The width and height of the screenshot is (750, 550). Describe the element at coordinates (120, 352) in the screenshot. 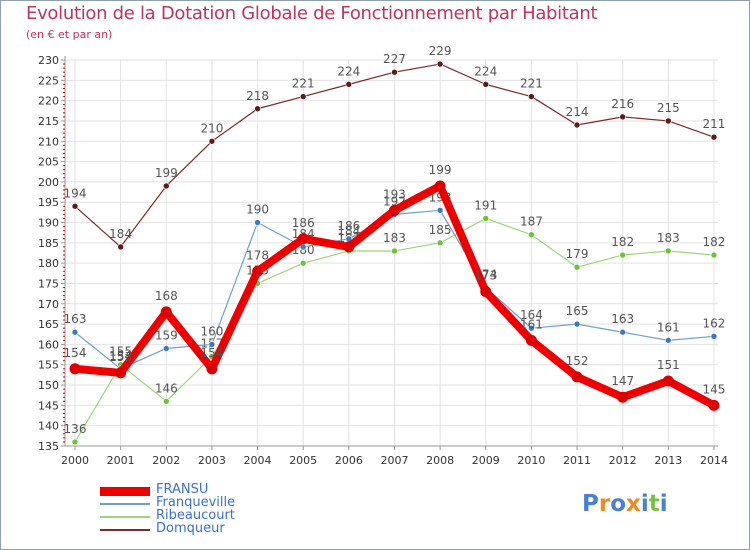

I see `data-label: 155` at that location.